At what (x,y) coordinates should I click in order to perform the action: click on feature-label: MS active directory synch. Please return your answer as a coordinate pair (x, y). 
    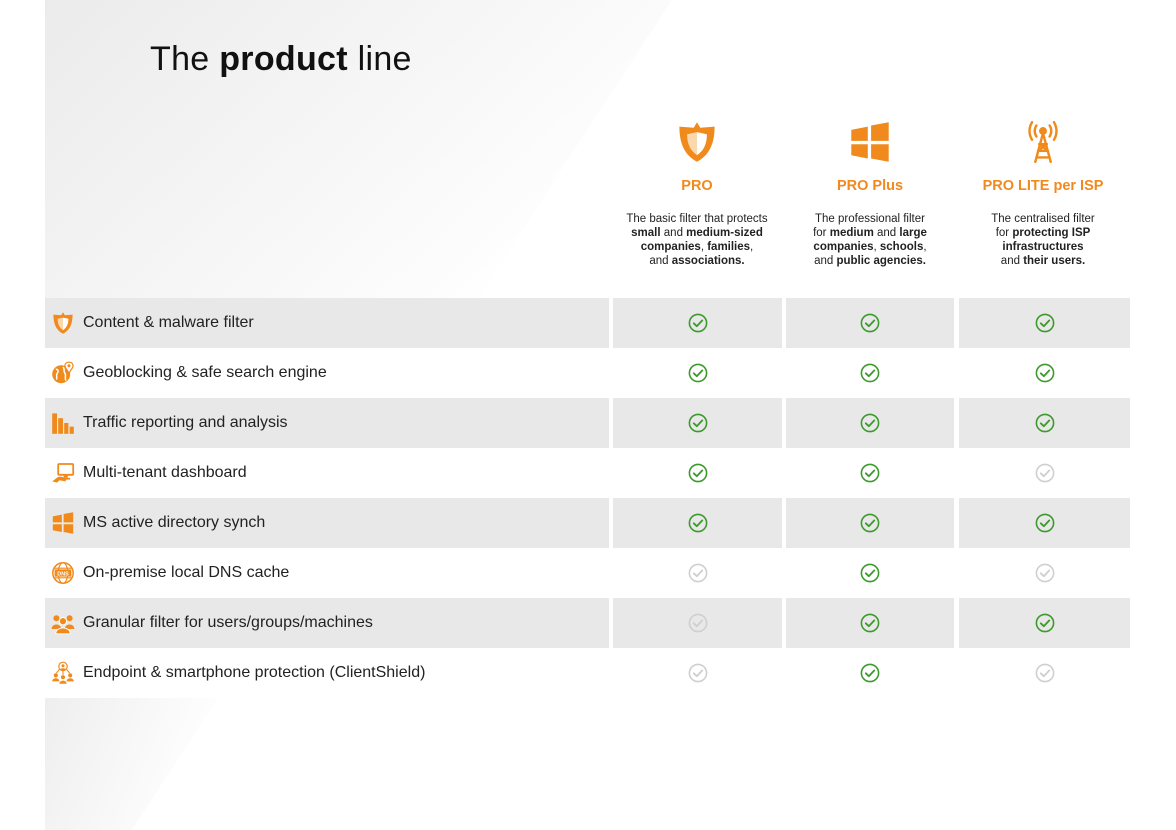
    Looking at the image, I should click on (174, 522).